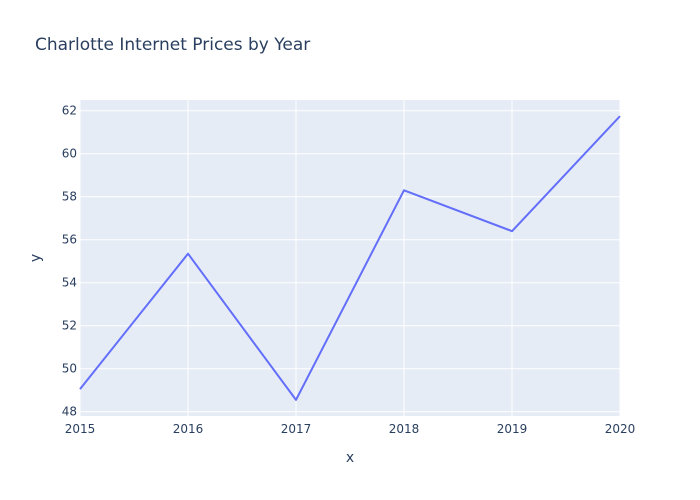 The height and width of the screenshot is (500, 700). I want to click on x-tick-label: 2018, so click(404, 429).